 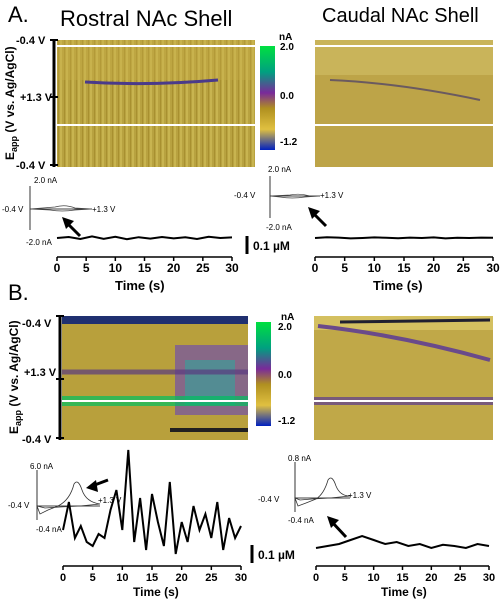 I want to click on cv-b-right-left: -0.4 V, so click(x=269, y=499).